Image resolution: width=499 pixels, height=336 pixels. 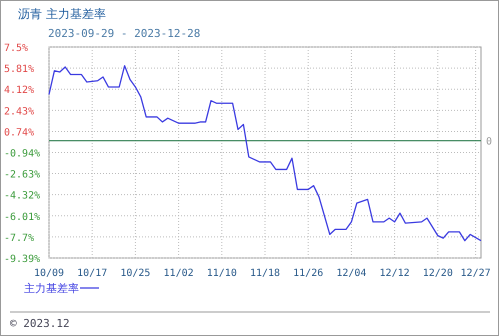 What do you see at coordinates (19, 70) in the screenshot?
I see `y-tick-label: 5.81%` at bounding box center [19, 70].